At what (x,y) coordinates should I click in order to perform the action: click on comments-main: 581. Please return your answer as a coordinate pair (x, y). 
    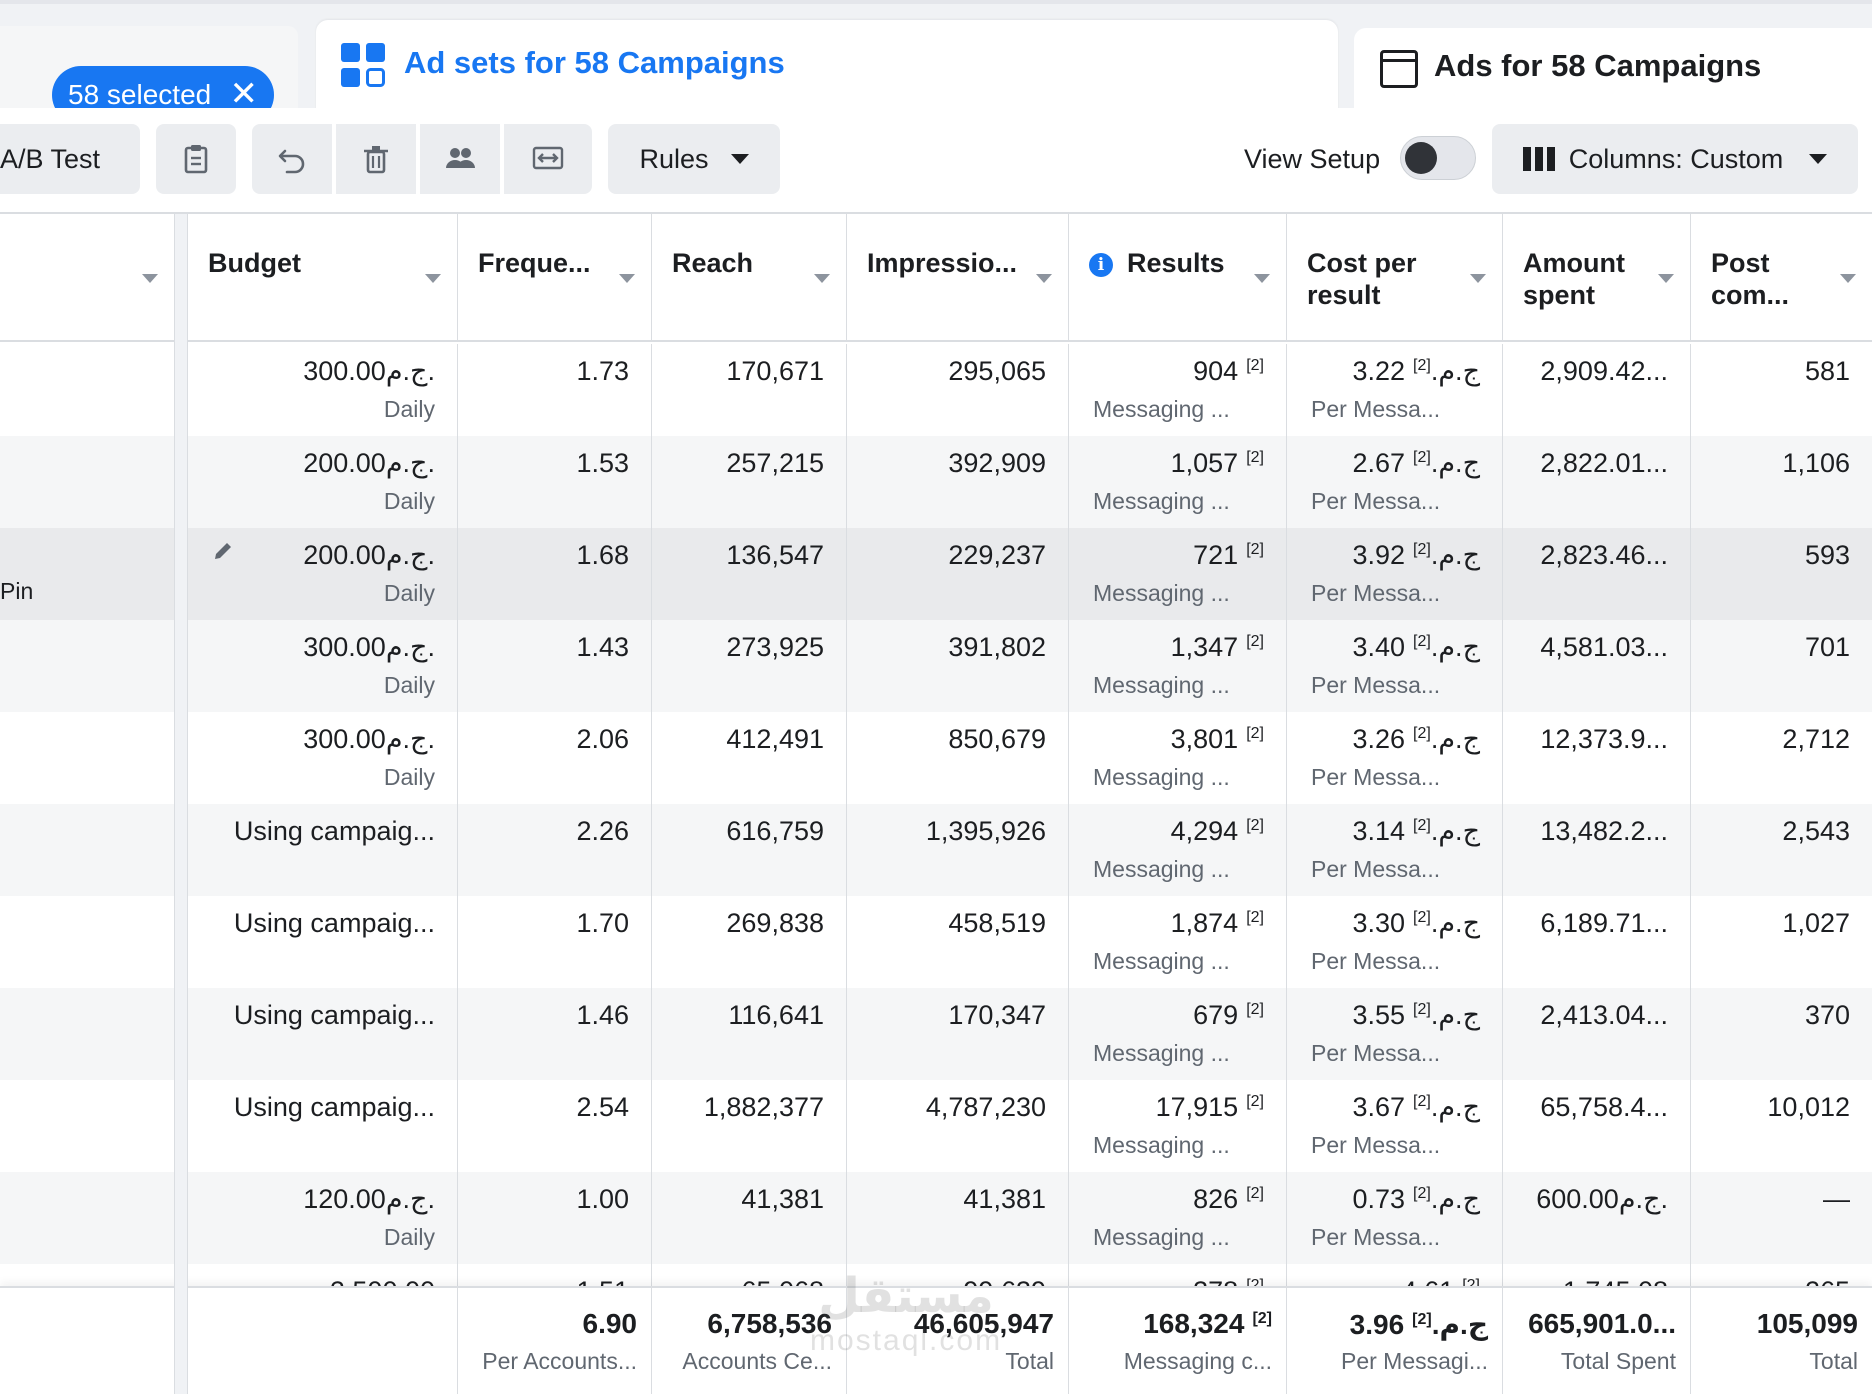
    Looking at the image, I should click on (1827, 371).